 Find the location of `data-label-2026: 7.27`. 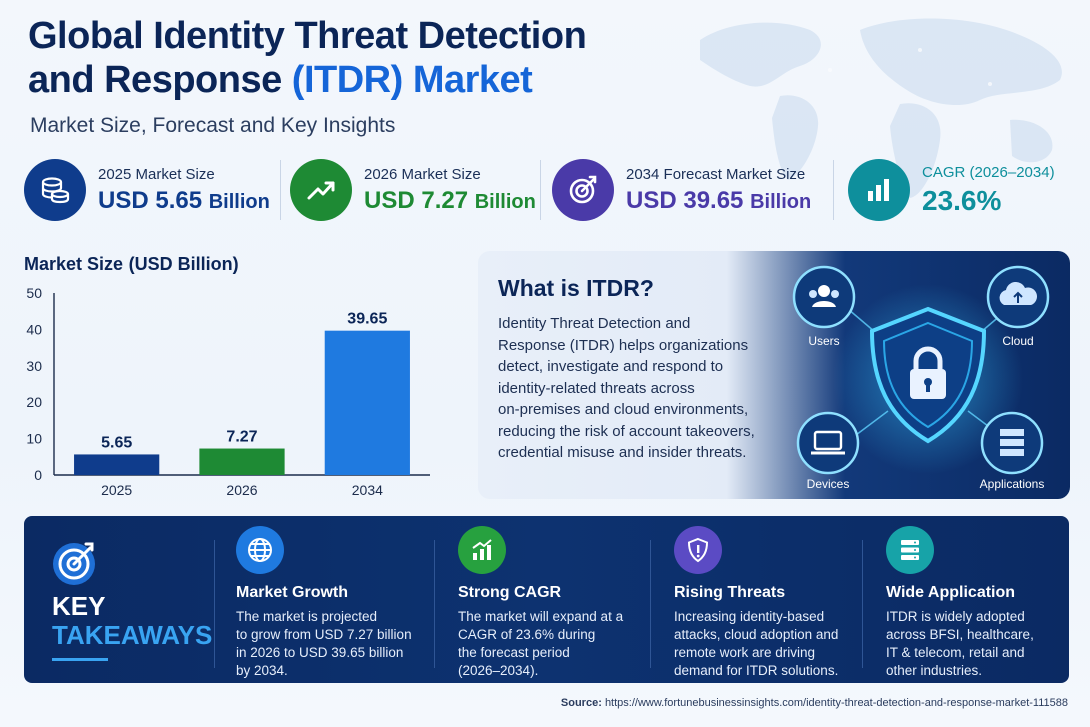

data-label-2026: 7.27 is located at coordinates (241, 437).